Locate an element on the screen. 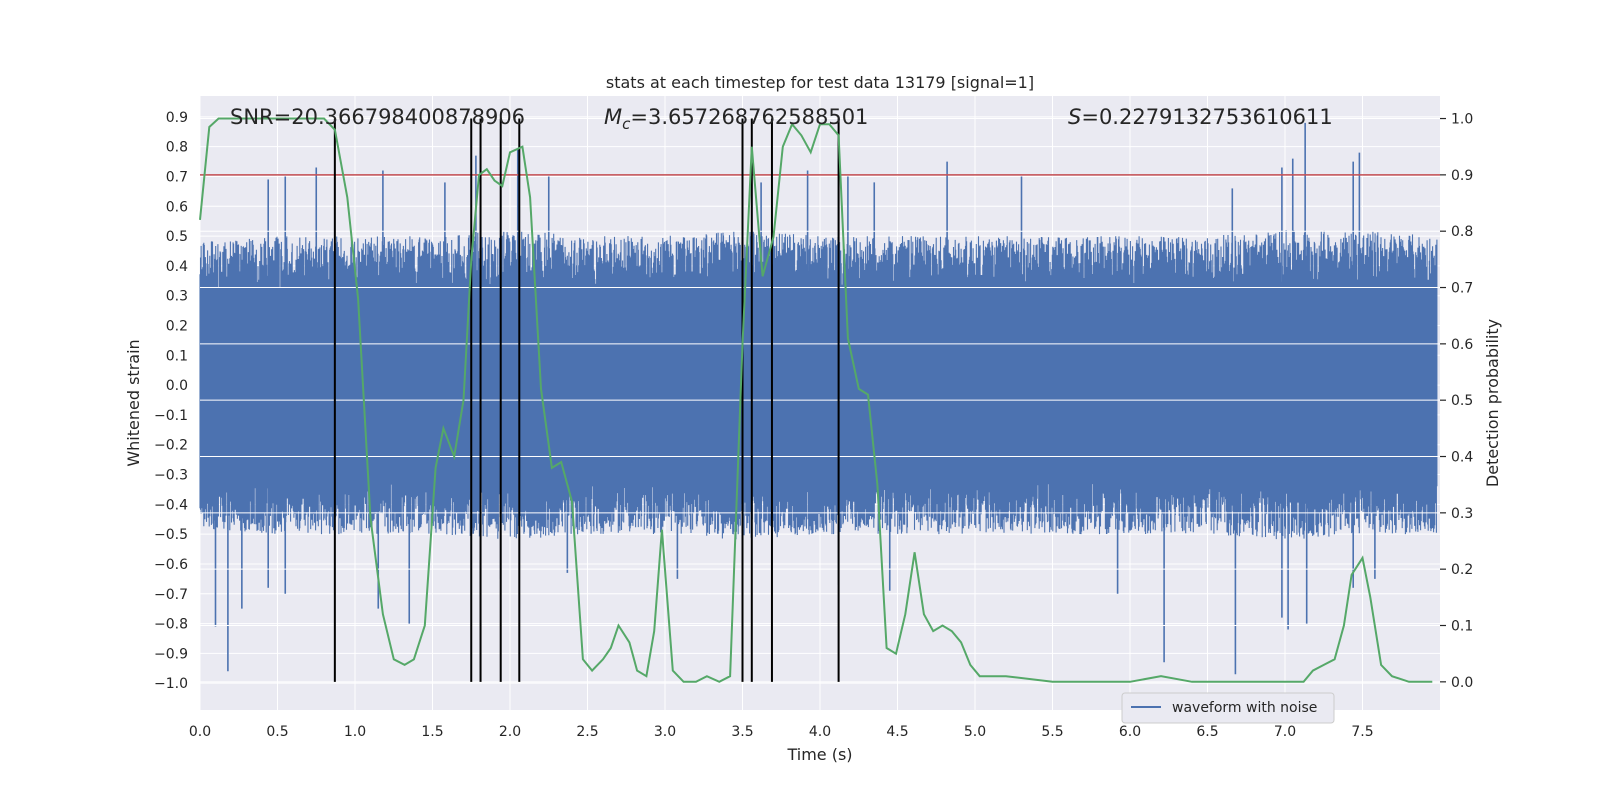  x-tick-label: 6.5 is located at coordinates (1207, 732).